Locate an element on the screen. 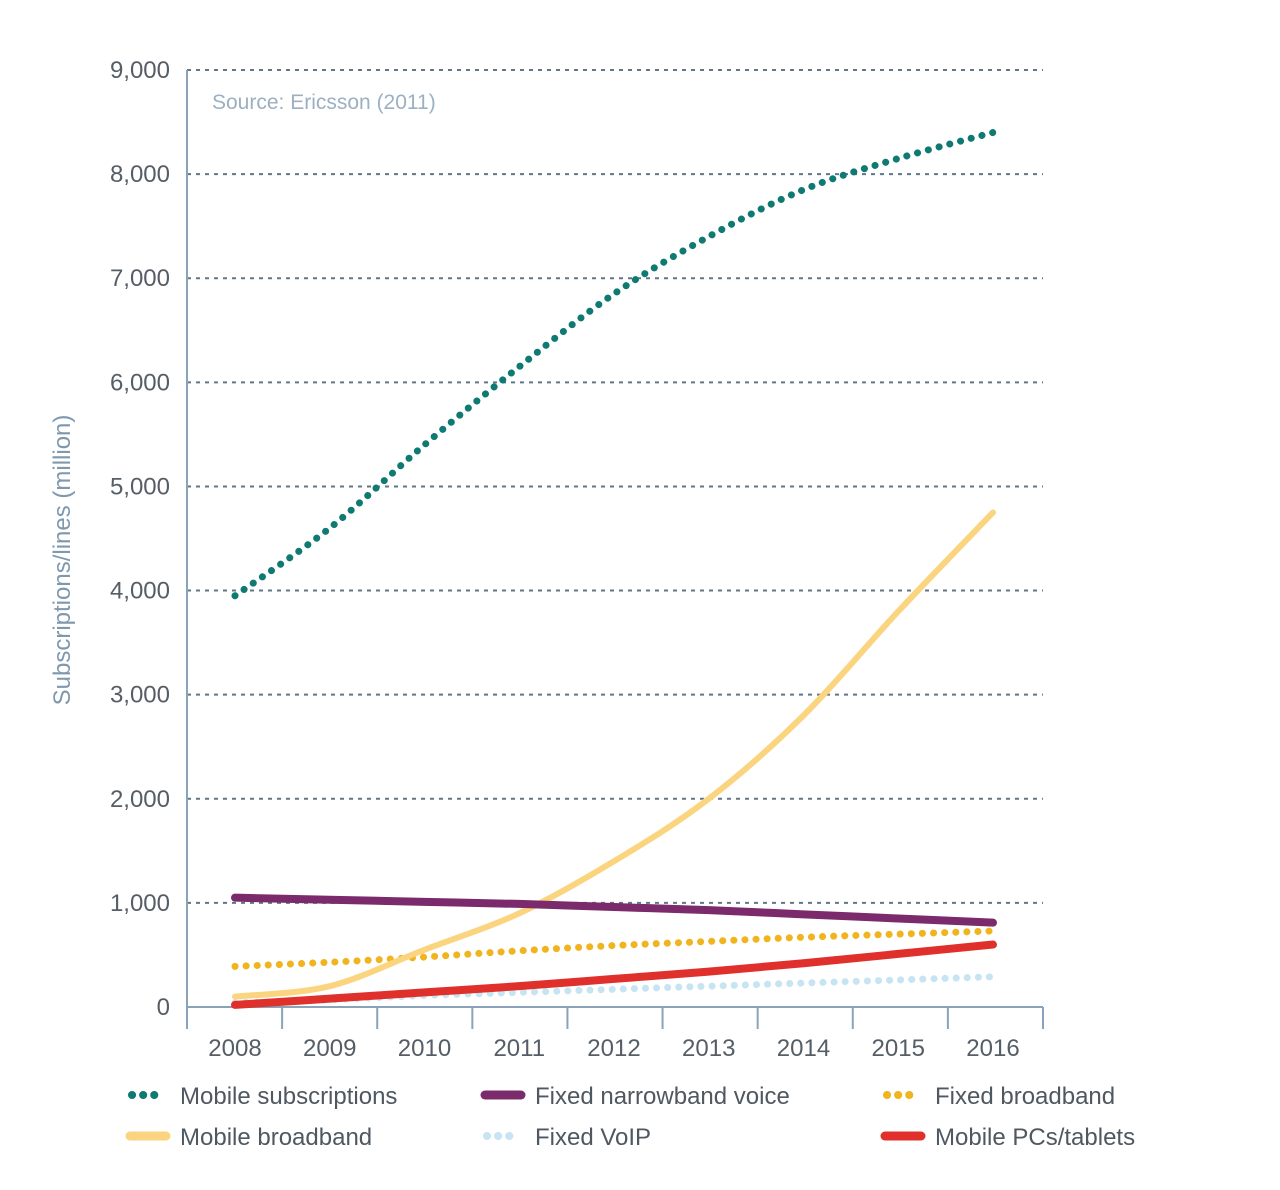 This screenshot has width=1280, height=1190. x-tick-label: 2013 is located at coordinates (708, 1048).